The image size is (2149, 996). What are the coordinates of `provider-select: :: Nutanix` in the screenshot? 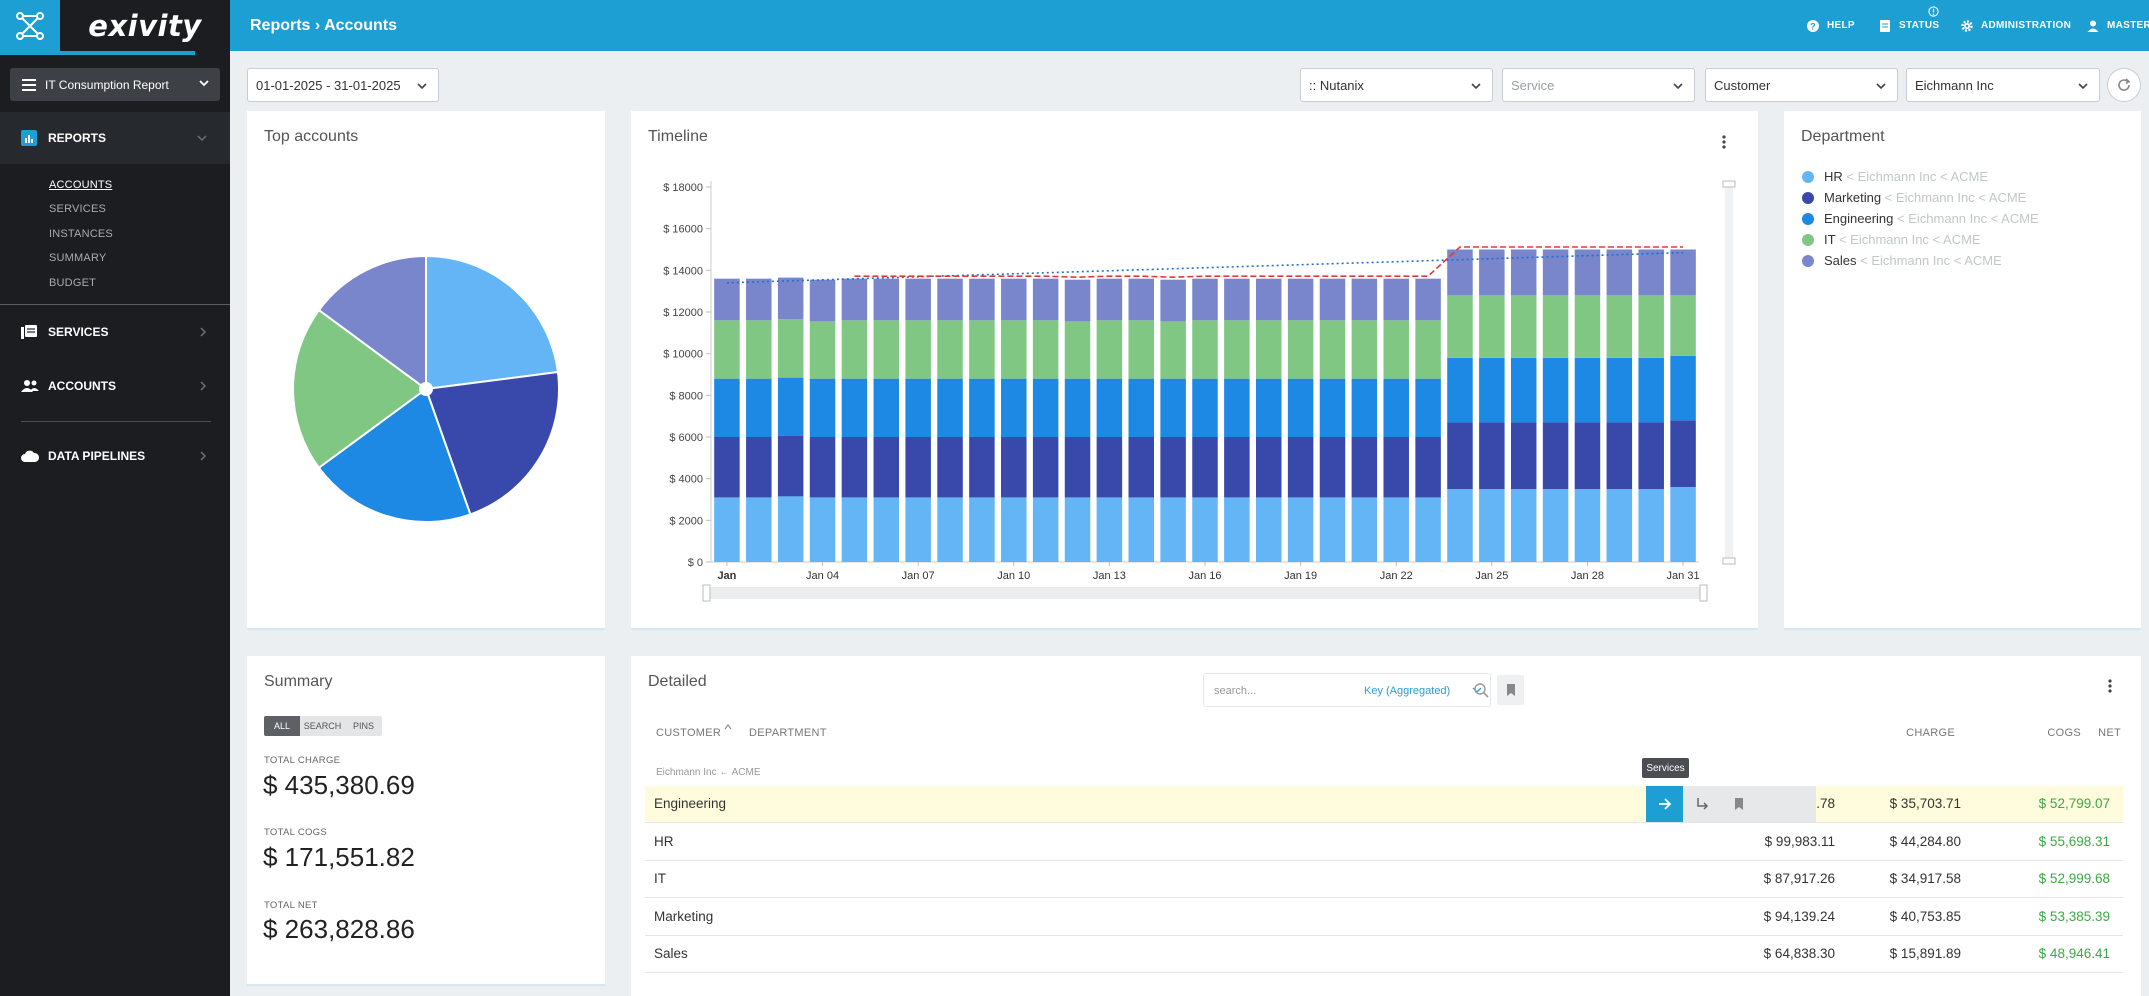 It's located at (1396, 85).